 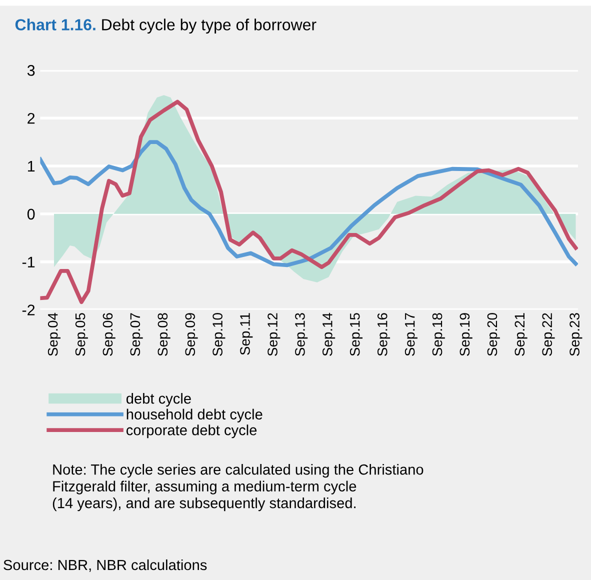 I want to click on x-tick-label: Sep.19, so click(x=466, y=334).